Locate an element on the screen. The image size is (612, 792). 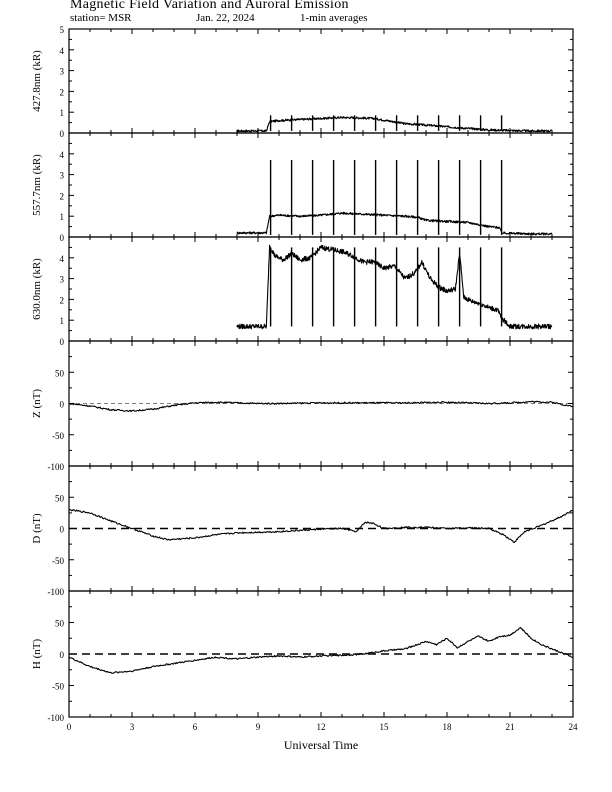
y-axis-label: 630.0nm (kR) is located at coordinates (37, 289).